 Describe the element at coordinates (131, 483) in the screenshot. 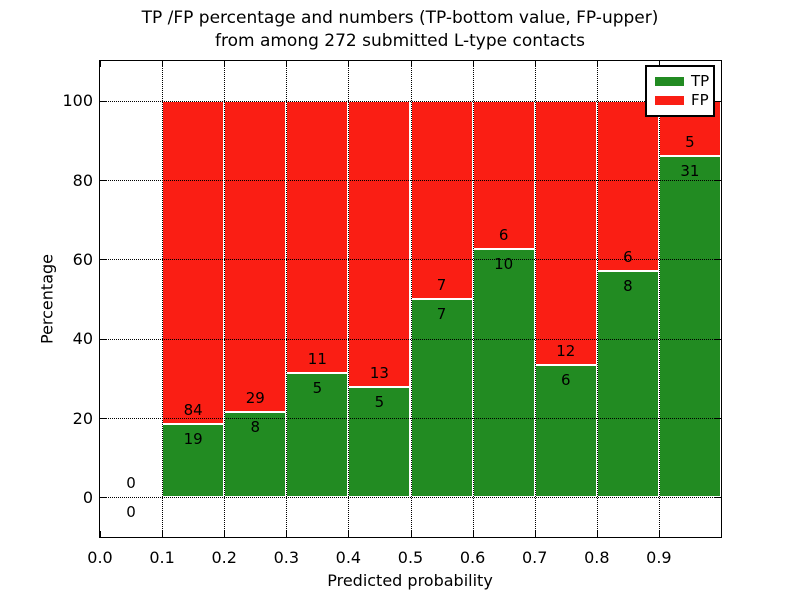

I see `fp-count-label: 0` at that location.